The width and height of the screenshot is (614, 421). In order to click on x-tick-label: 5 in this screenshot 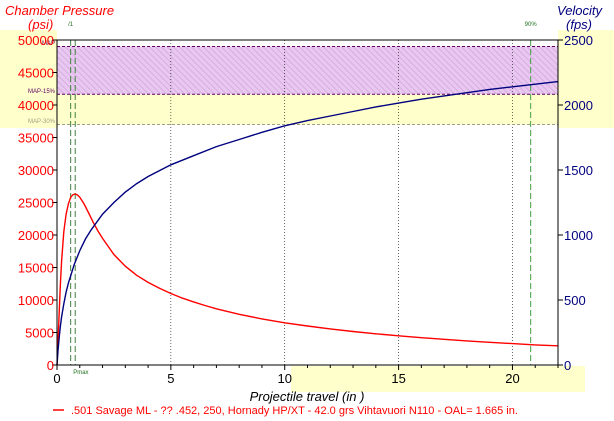, I will do `click(170, 378)`.